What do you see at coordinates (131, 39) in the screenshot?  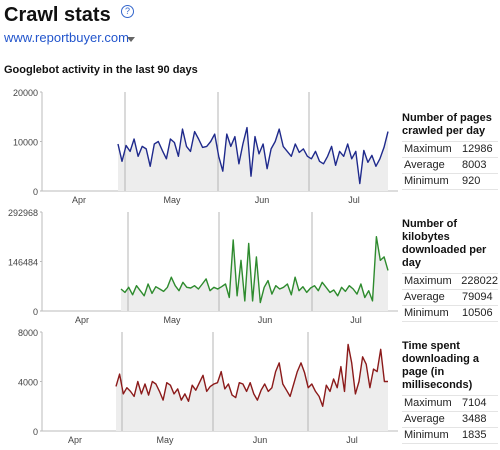 I see `chevron-down-icon` at bounding box center [131, 39].